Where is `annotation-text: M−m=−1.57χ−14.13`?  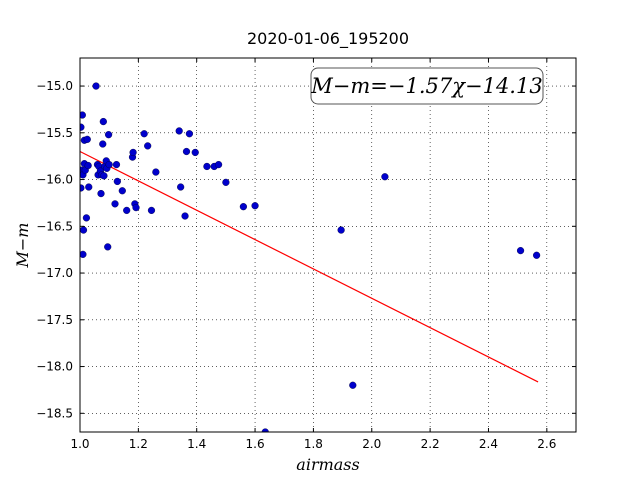
annotation-text: M−m=−1.57χ−14.13 is located at coordinates (426, 86).